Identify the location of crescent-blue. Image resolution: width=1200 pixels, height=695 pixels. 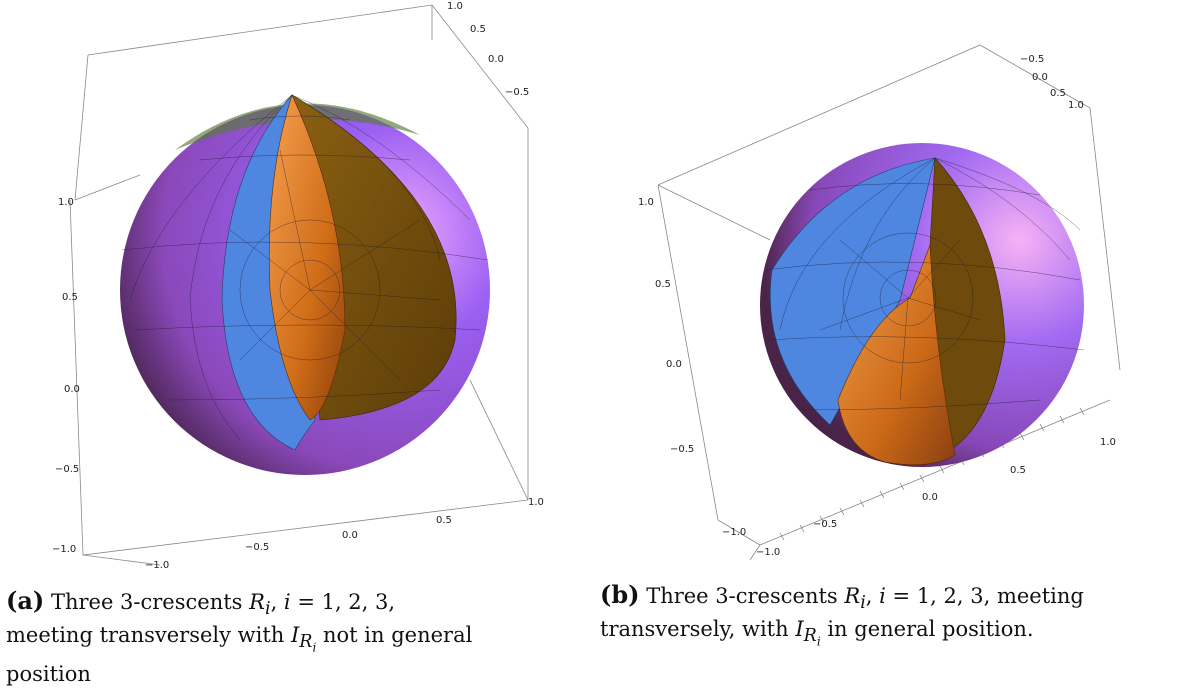
(852, 291).